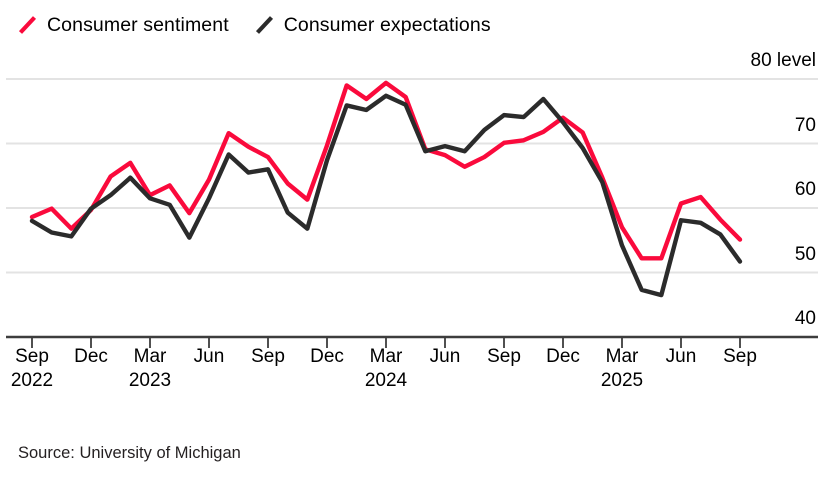  What do you see at coordinates (386, 343) in the screenshot?
I see `x-axis-ticks` at bounding box center [386, 343].